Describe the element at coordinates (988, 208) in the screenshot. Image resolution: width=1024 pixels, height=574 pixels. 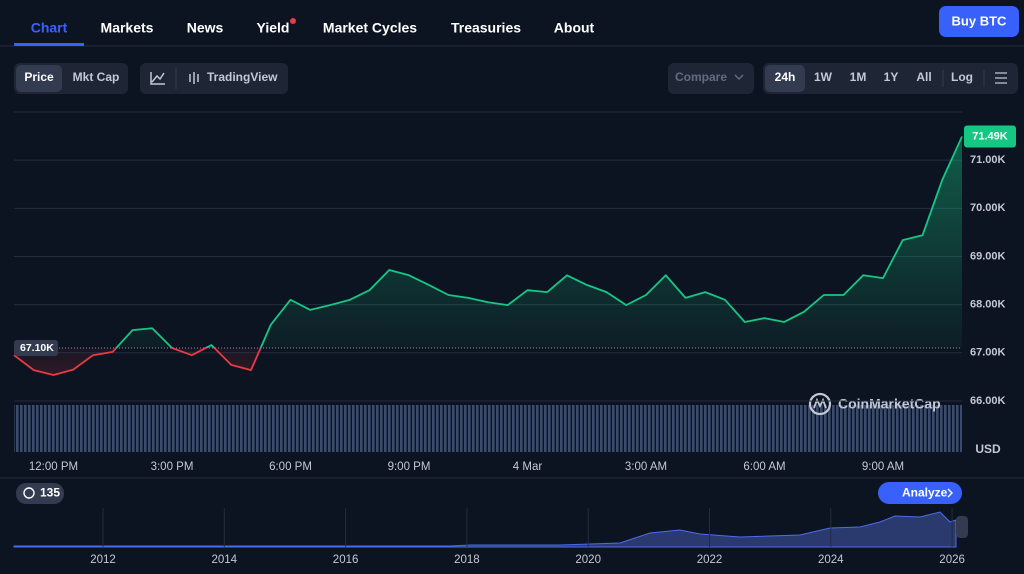
I see `y-tick-label: 70.00K` at that location.